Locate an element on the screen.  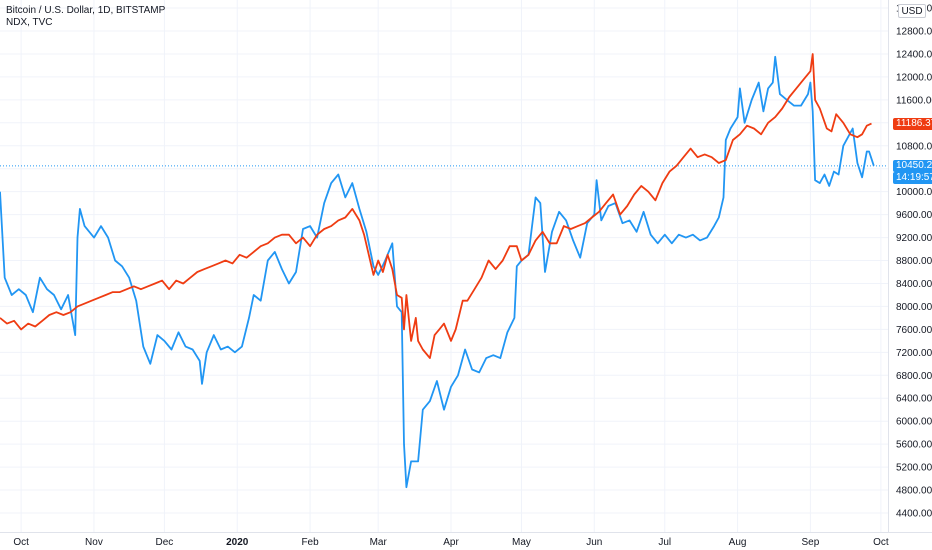
x-tick-label: Apr is located at coordinates (451, 542).